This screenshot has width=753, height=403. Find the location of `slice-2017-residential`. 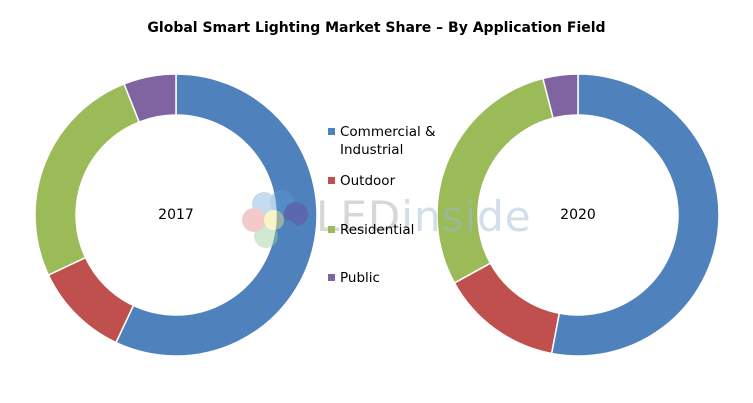

slice-2017-residential is located at coordinates (87, 179).